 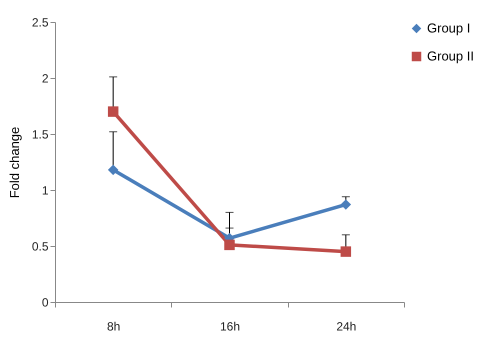 I want to click on y-axis-title: Fold change, so click(x=14, y=162).